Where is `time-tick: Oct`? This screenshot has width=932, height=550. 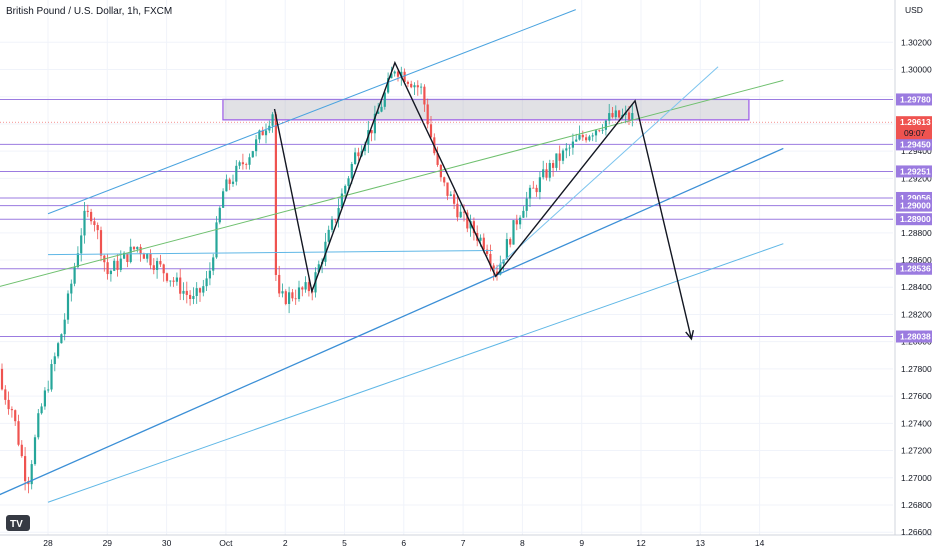 time-tick: Oct is located at coordinates (226, 543).